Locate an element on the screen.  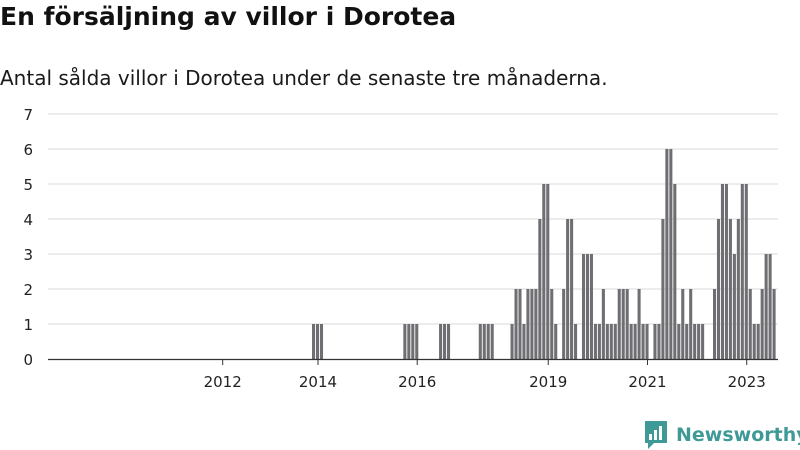
x-tick-label: 2021 is located at coordinates (647, 382).